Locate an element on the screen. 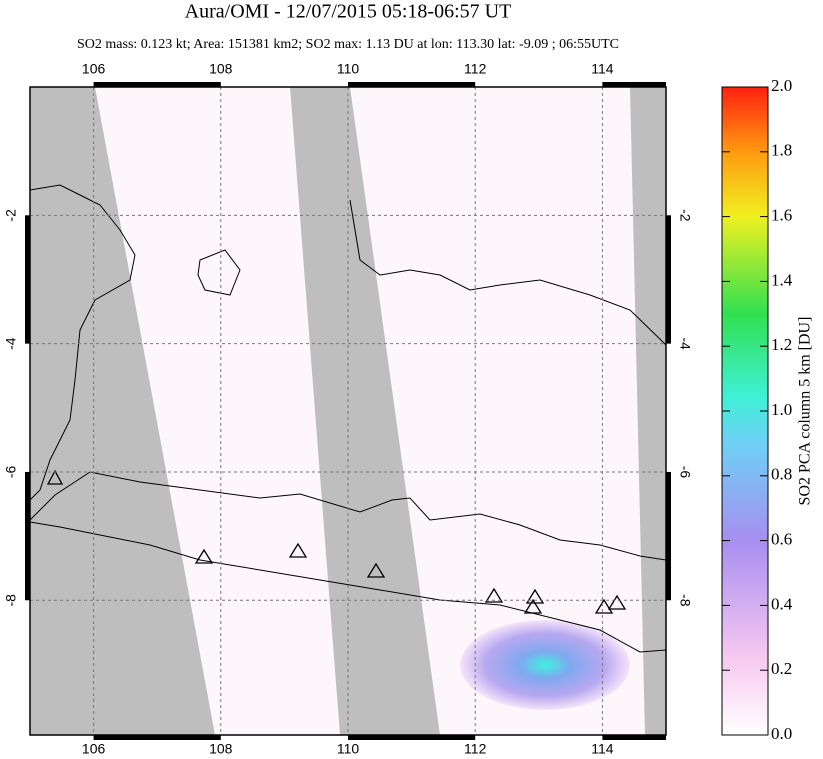  title: Aura/OMI - 12/07/2015 05:18-06:57 UT is located at coordinates (348, 12).